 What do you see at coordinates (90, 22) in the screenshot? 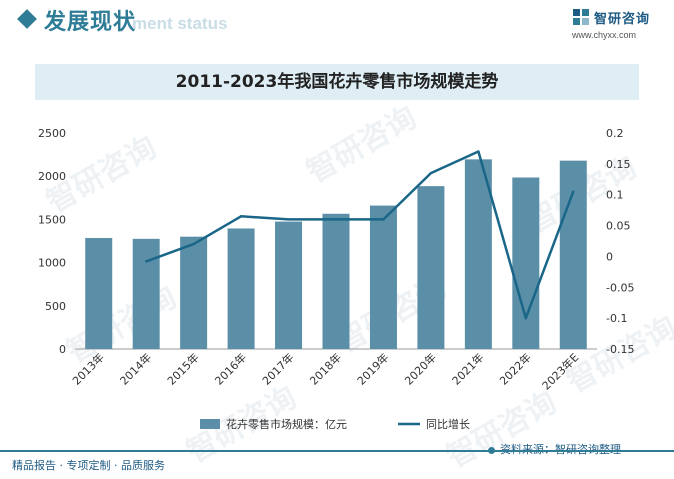
I see `page-title: 发展现状` at bounding box center [90, 22].